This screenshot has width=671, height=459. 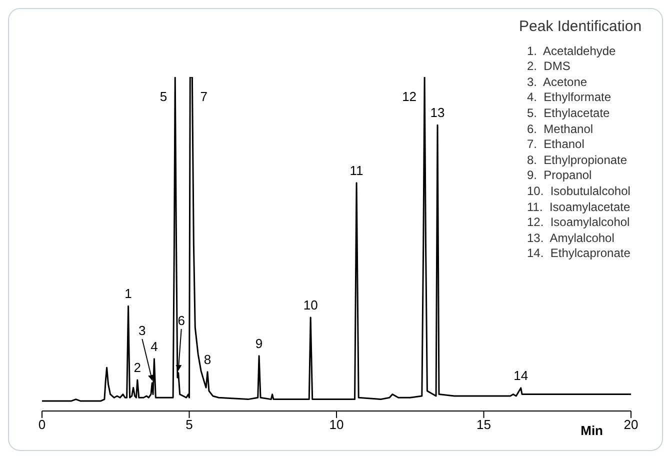 What do you see at coordinates (592, 430) in the screenshot?
I see `x-axis-title: Min` at bounding box center [592, 430].